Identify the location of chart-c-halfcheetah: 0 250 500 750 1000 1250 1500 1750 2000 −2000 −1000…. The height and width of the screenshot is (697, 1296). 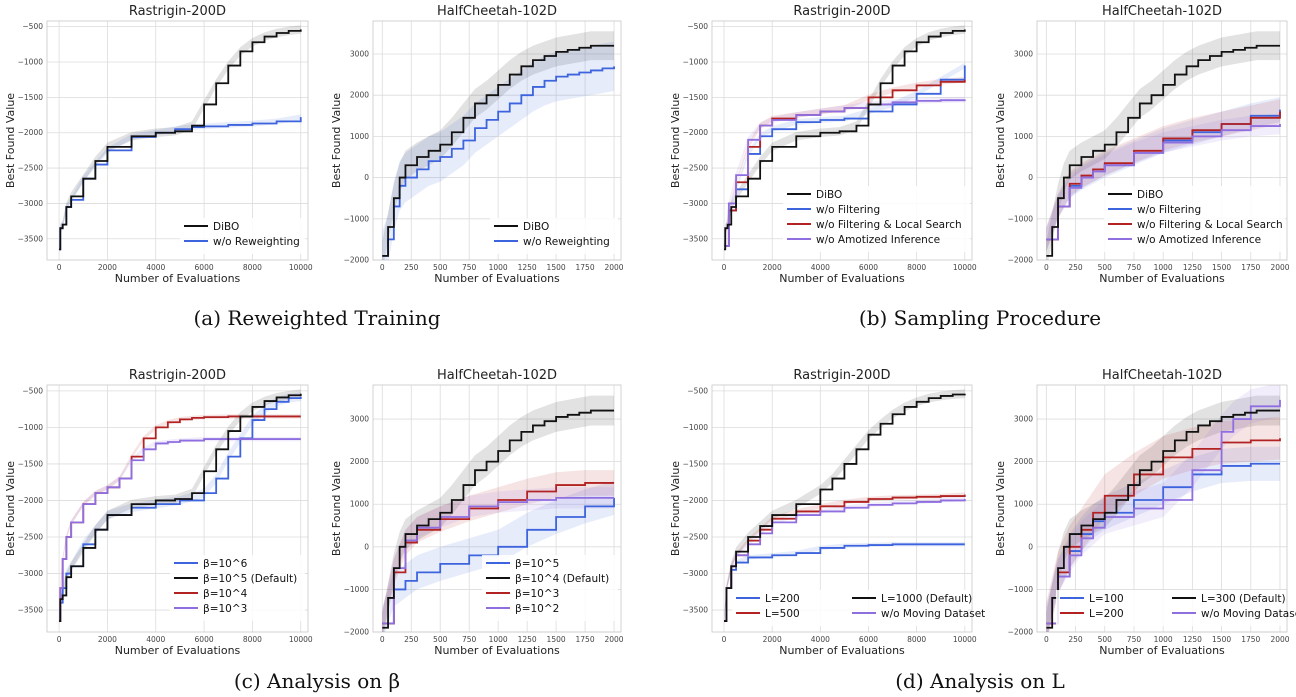
(477, 512).